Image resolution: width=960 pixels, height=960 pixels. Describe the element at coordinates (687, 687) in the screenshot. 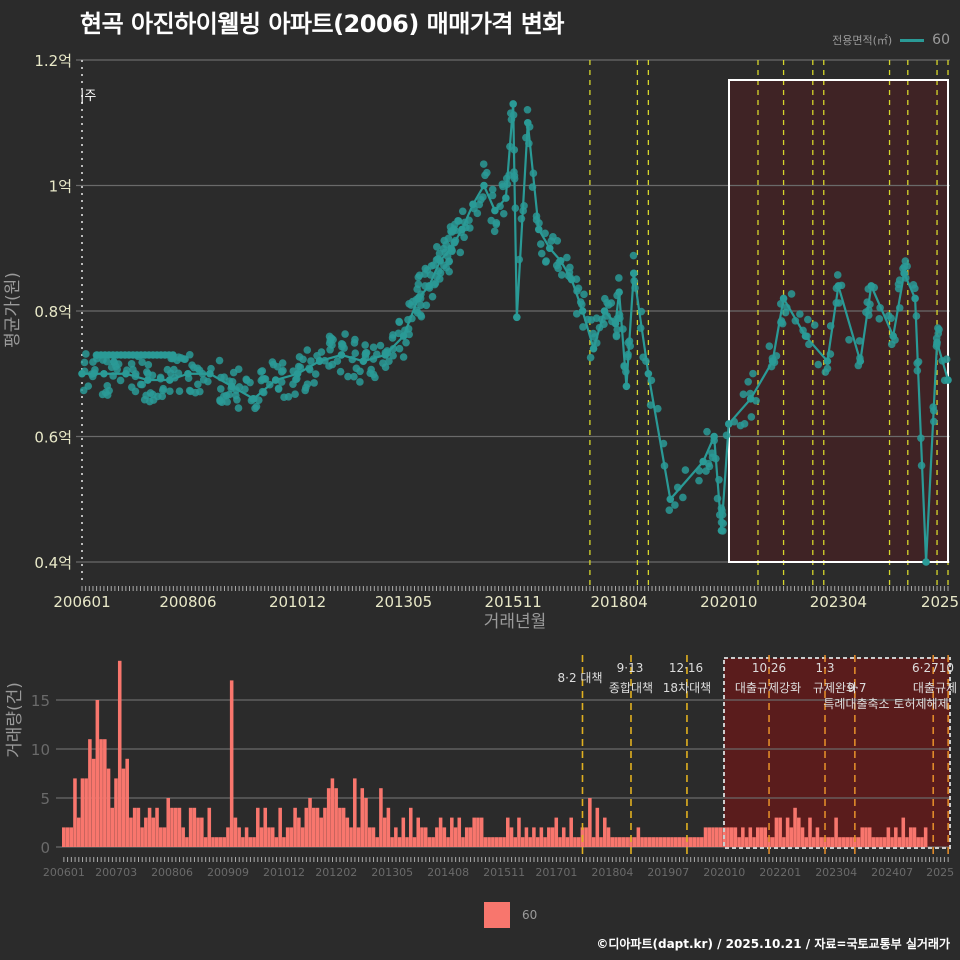

I see `policy-label: 18차대책` at that location.